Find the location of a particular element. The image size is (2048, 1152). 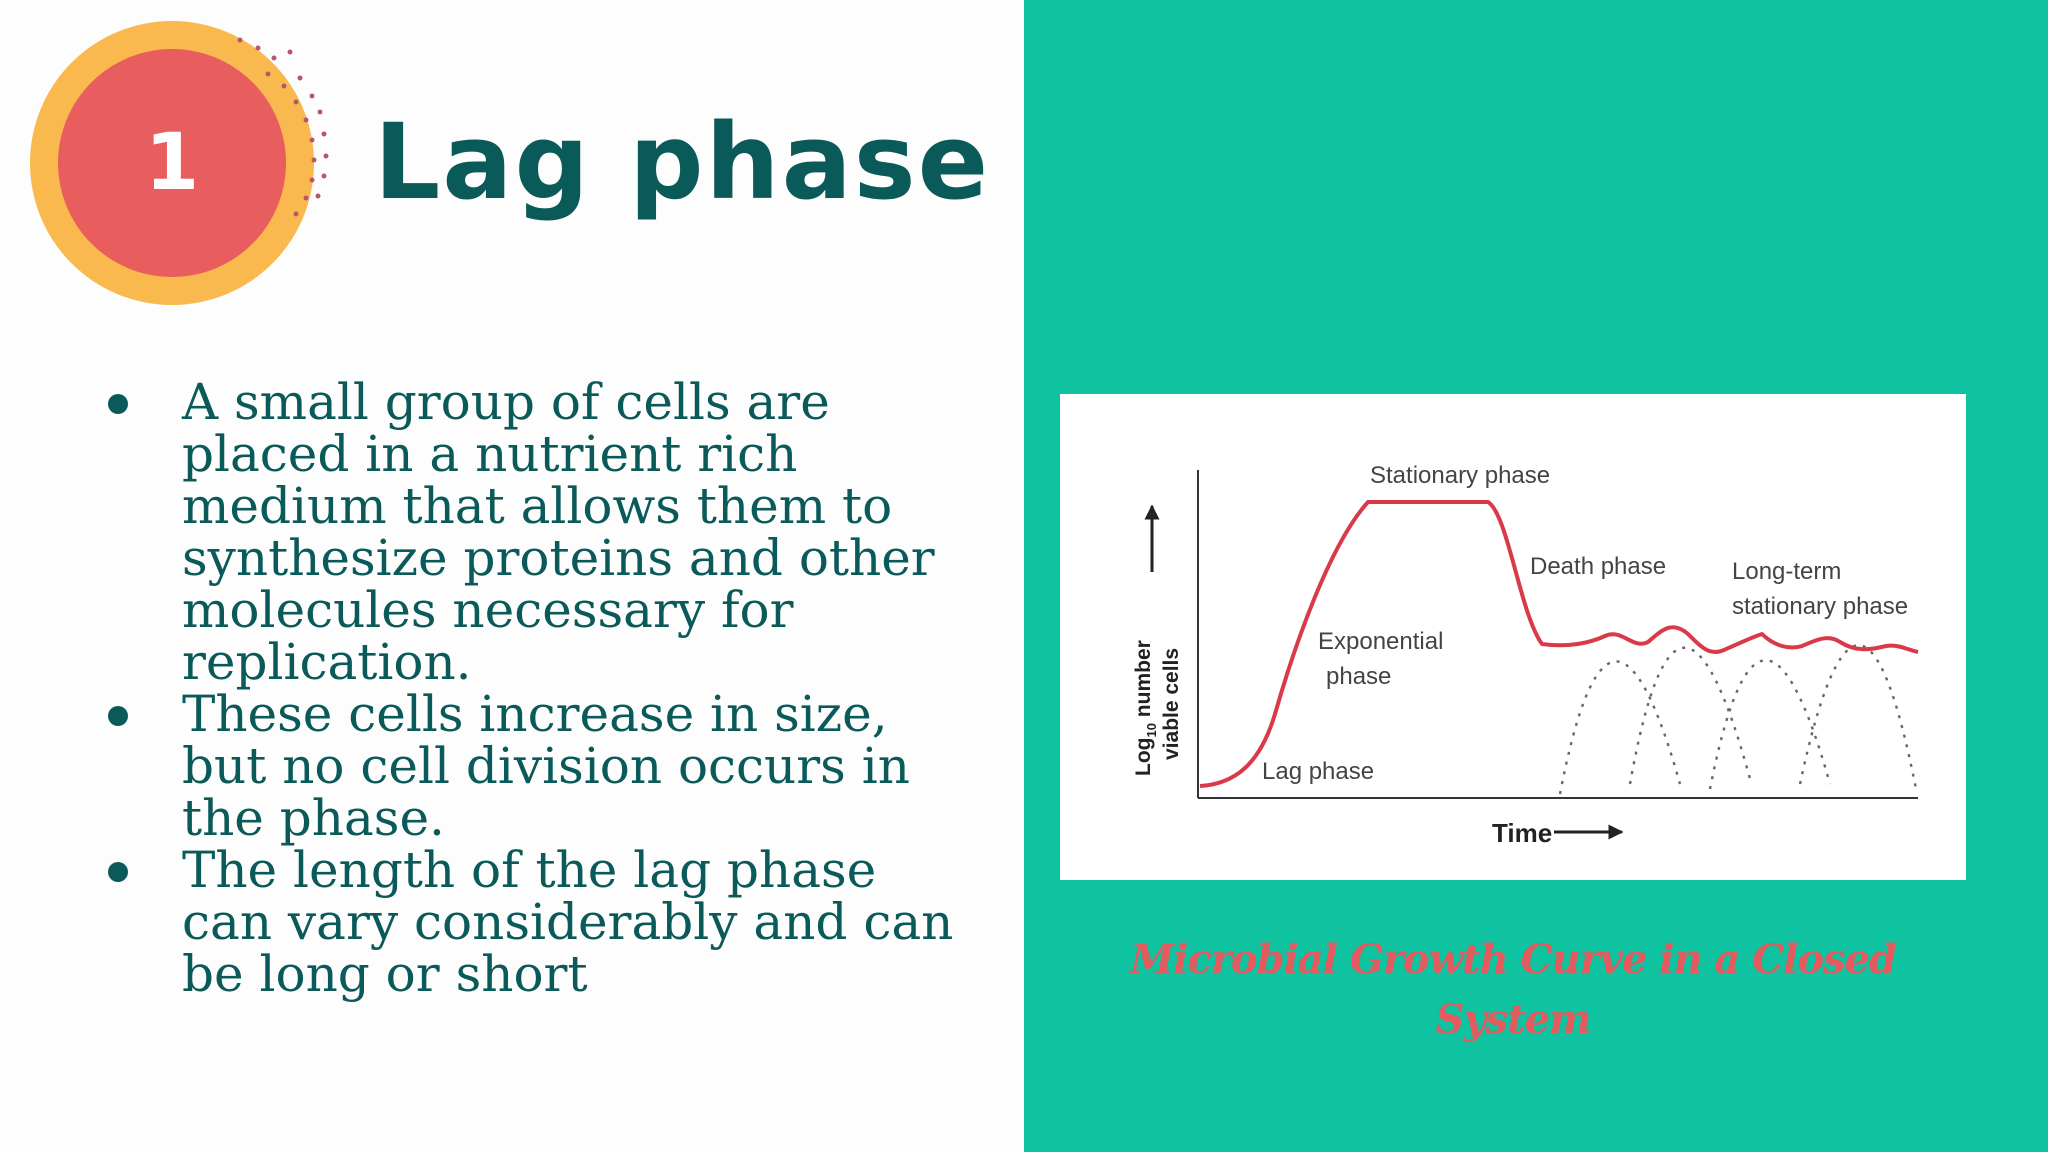

stationary-phase-label: Stationary phase is located at coordinates (1460, 475).